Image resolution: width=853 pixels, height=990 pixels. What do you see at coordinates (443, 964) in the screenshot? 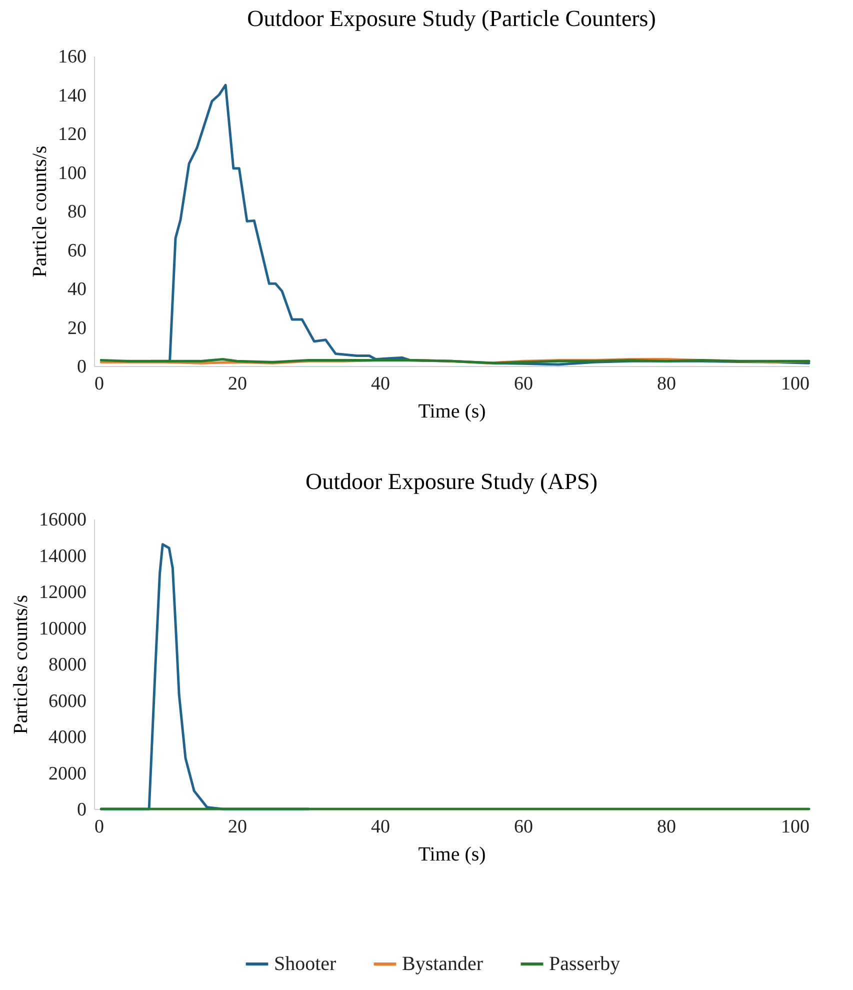
I see `legend-label: Bystander` at bounding box center [443, 964].